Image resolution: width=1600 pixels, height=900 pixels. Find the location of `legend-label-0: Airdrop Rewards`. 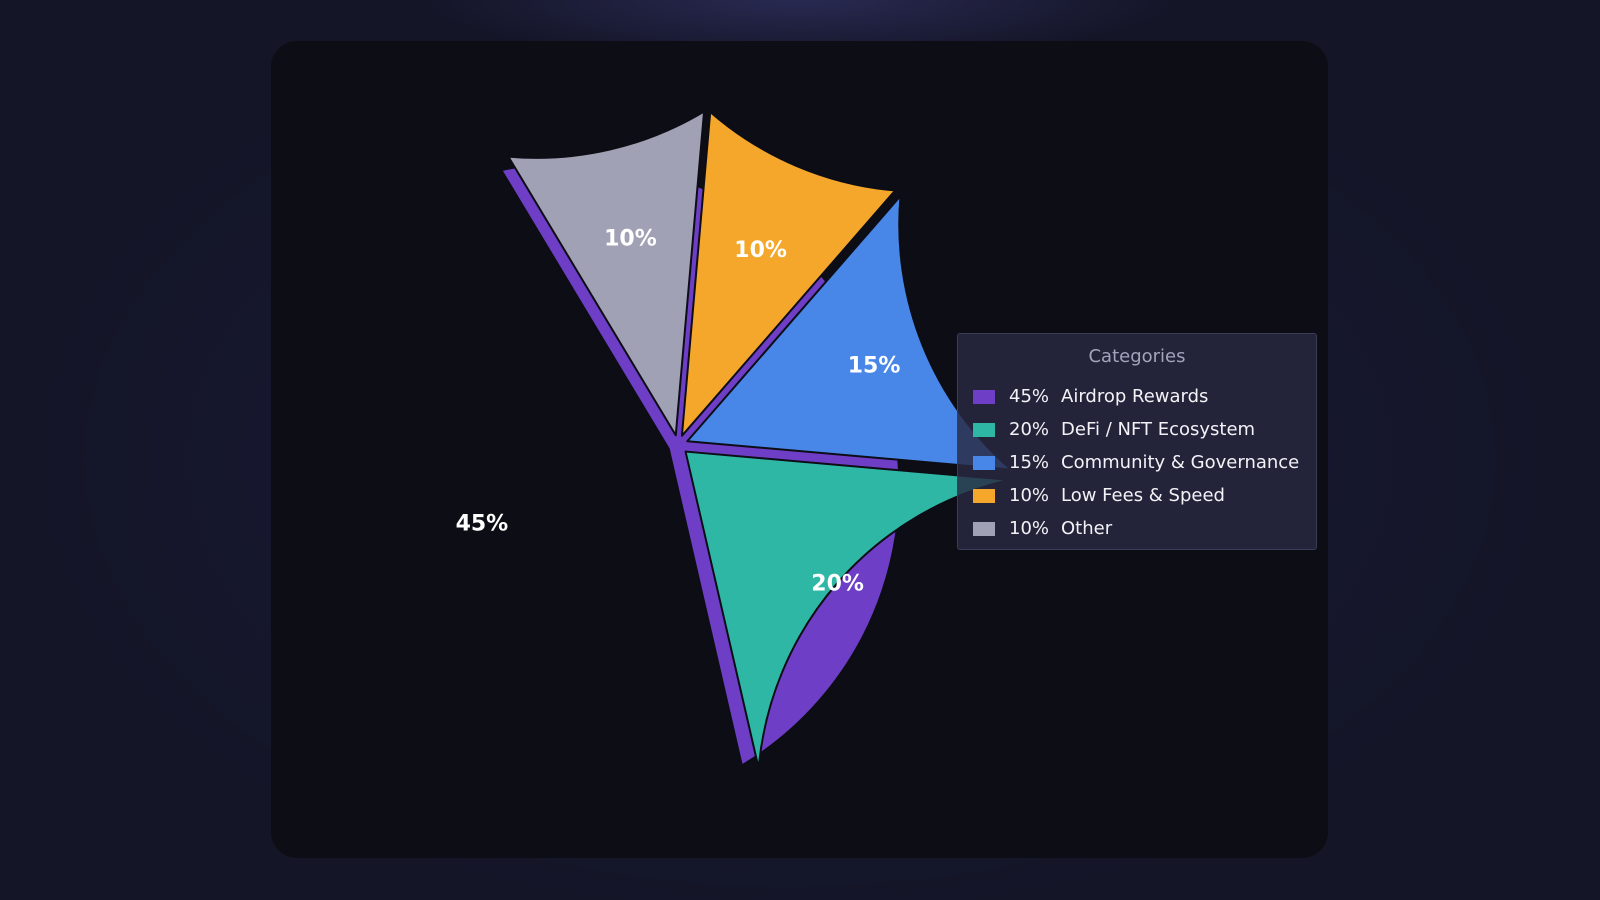

legend-label-0: Airdrop Rewards is located at coordinates (1135, 396).